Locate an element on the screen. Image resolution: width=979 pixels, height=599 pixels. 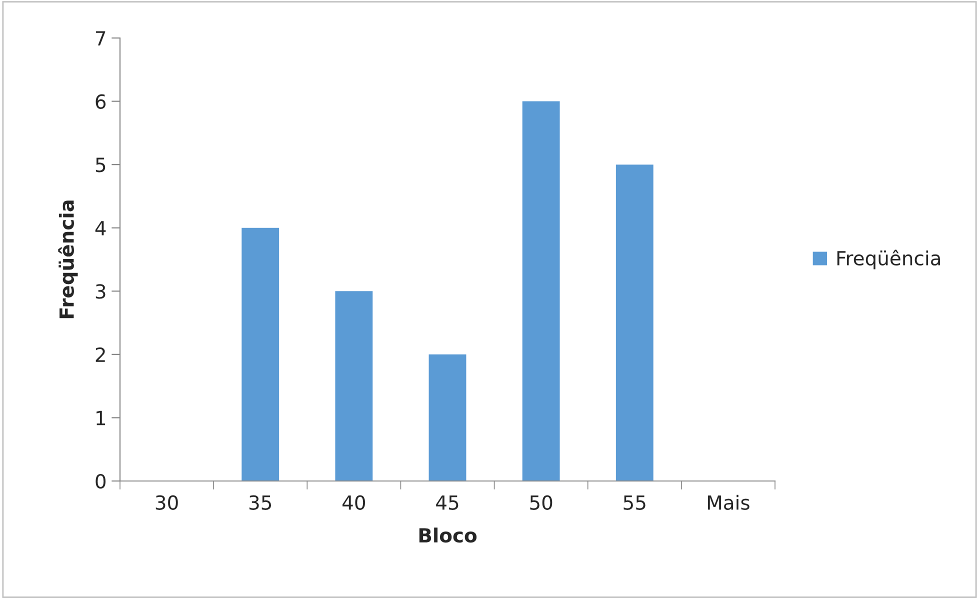
y-tick-label: 4 is located at coordinates (100, 228).